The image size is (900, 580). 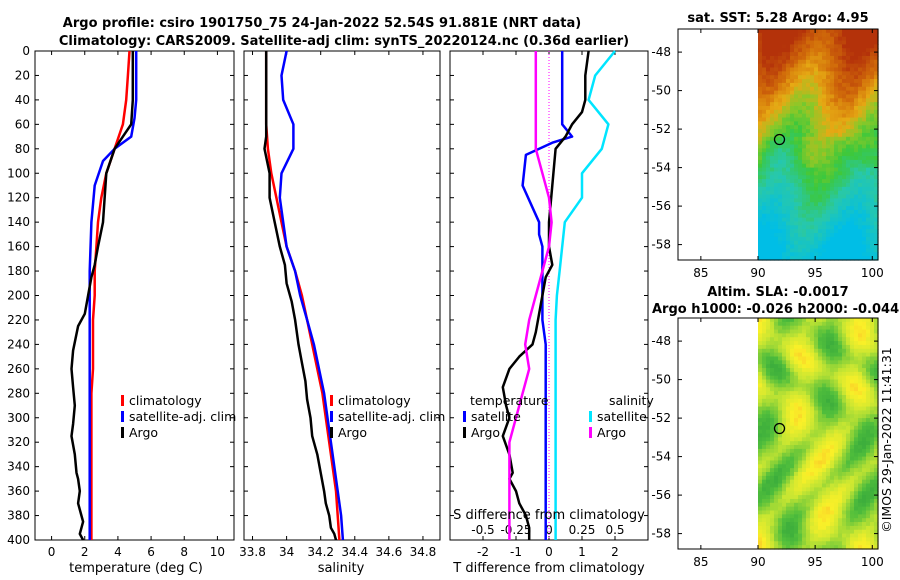 I want to click on y-tick-label: -56, so click(x=661, y=206).